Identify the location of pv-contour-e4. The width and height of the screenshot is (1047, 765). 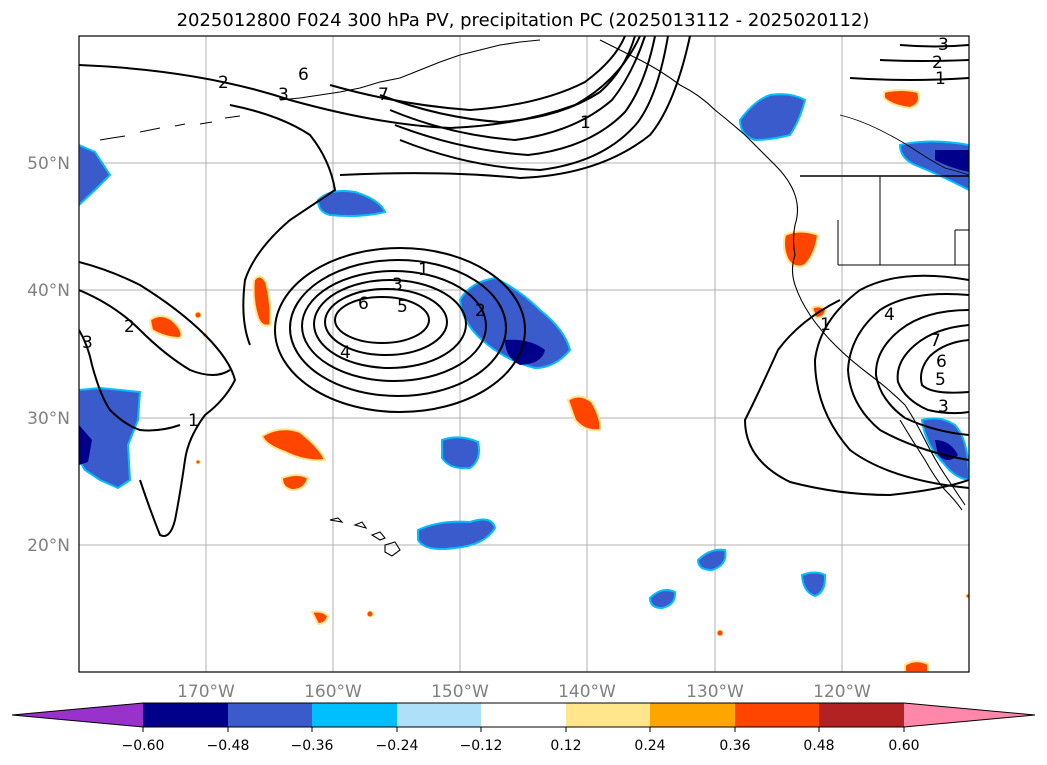
(932, 369).